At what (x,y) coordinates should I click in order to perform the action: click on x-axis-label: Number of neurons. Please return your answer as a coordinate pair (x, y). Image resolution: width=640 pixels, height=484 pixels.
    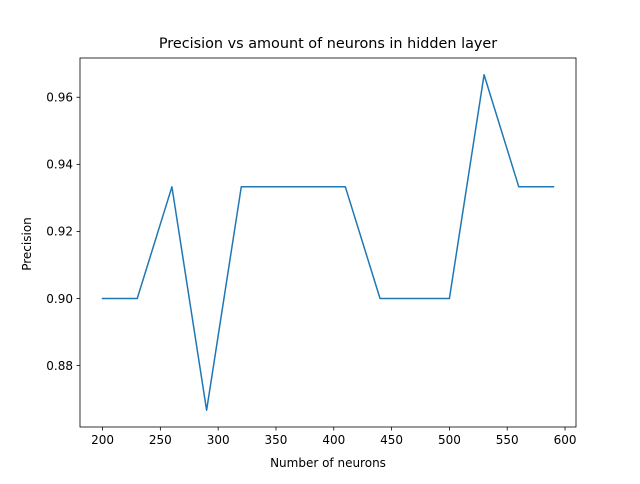
    Looking at the image, I should click on (328, 463).